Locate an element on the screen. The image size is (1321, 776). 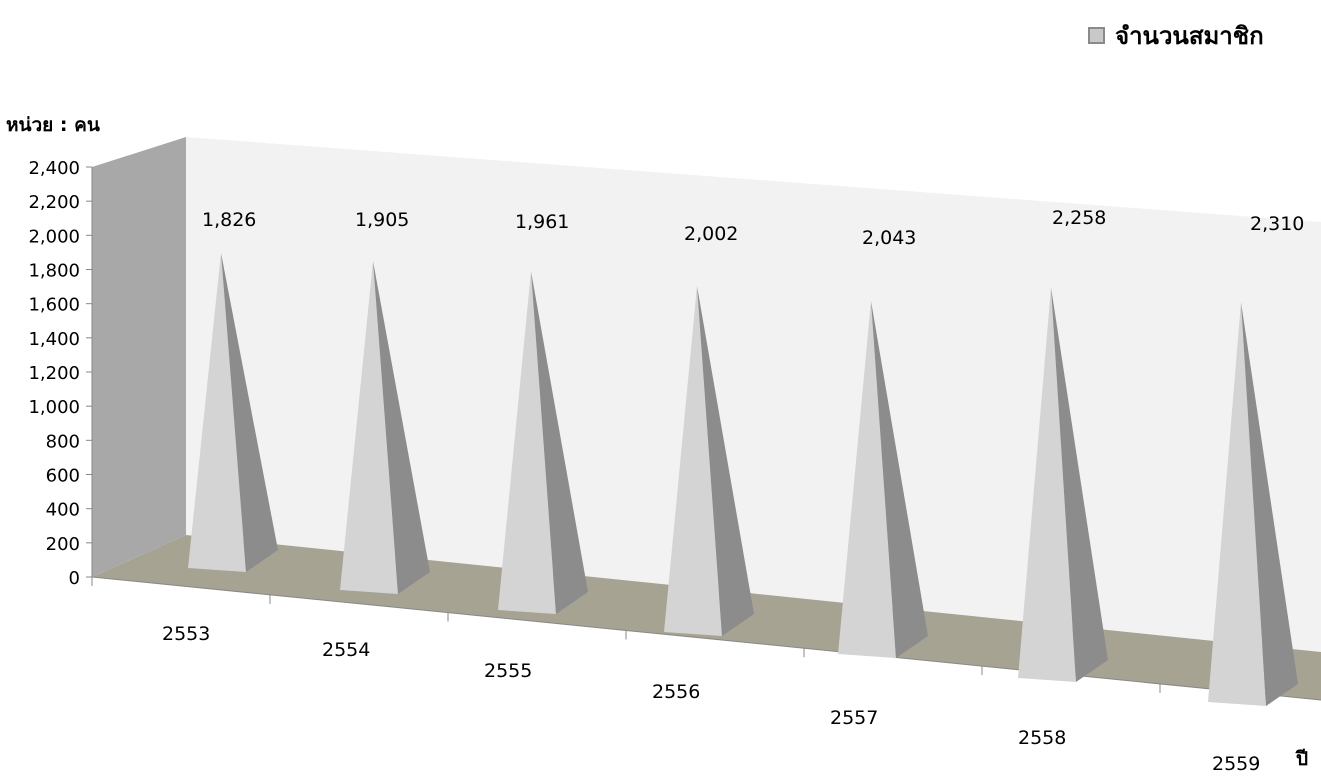
y-tick-label: 600 is located at coordinates (63, 476).